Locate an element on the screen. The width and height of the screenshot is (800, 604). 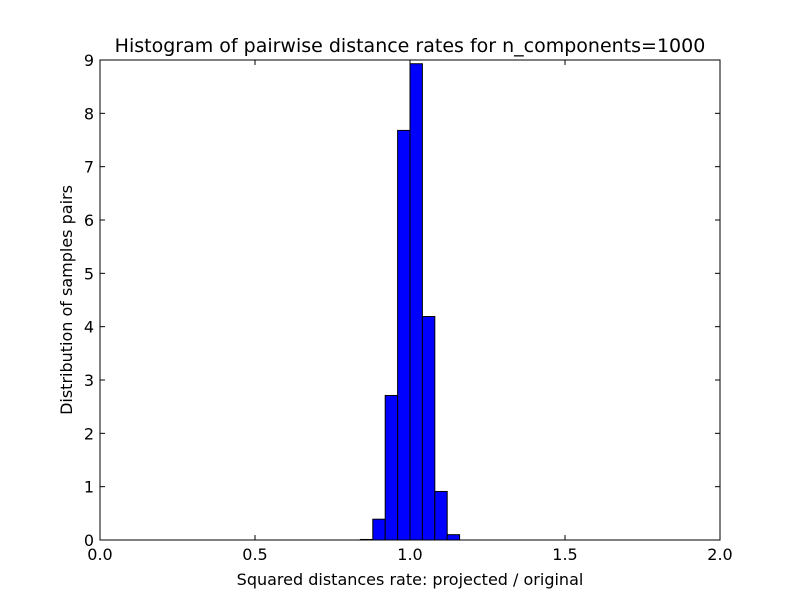
x-tick-label-0: 0.0 is located at coordinates (99, 554).